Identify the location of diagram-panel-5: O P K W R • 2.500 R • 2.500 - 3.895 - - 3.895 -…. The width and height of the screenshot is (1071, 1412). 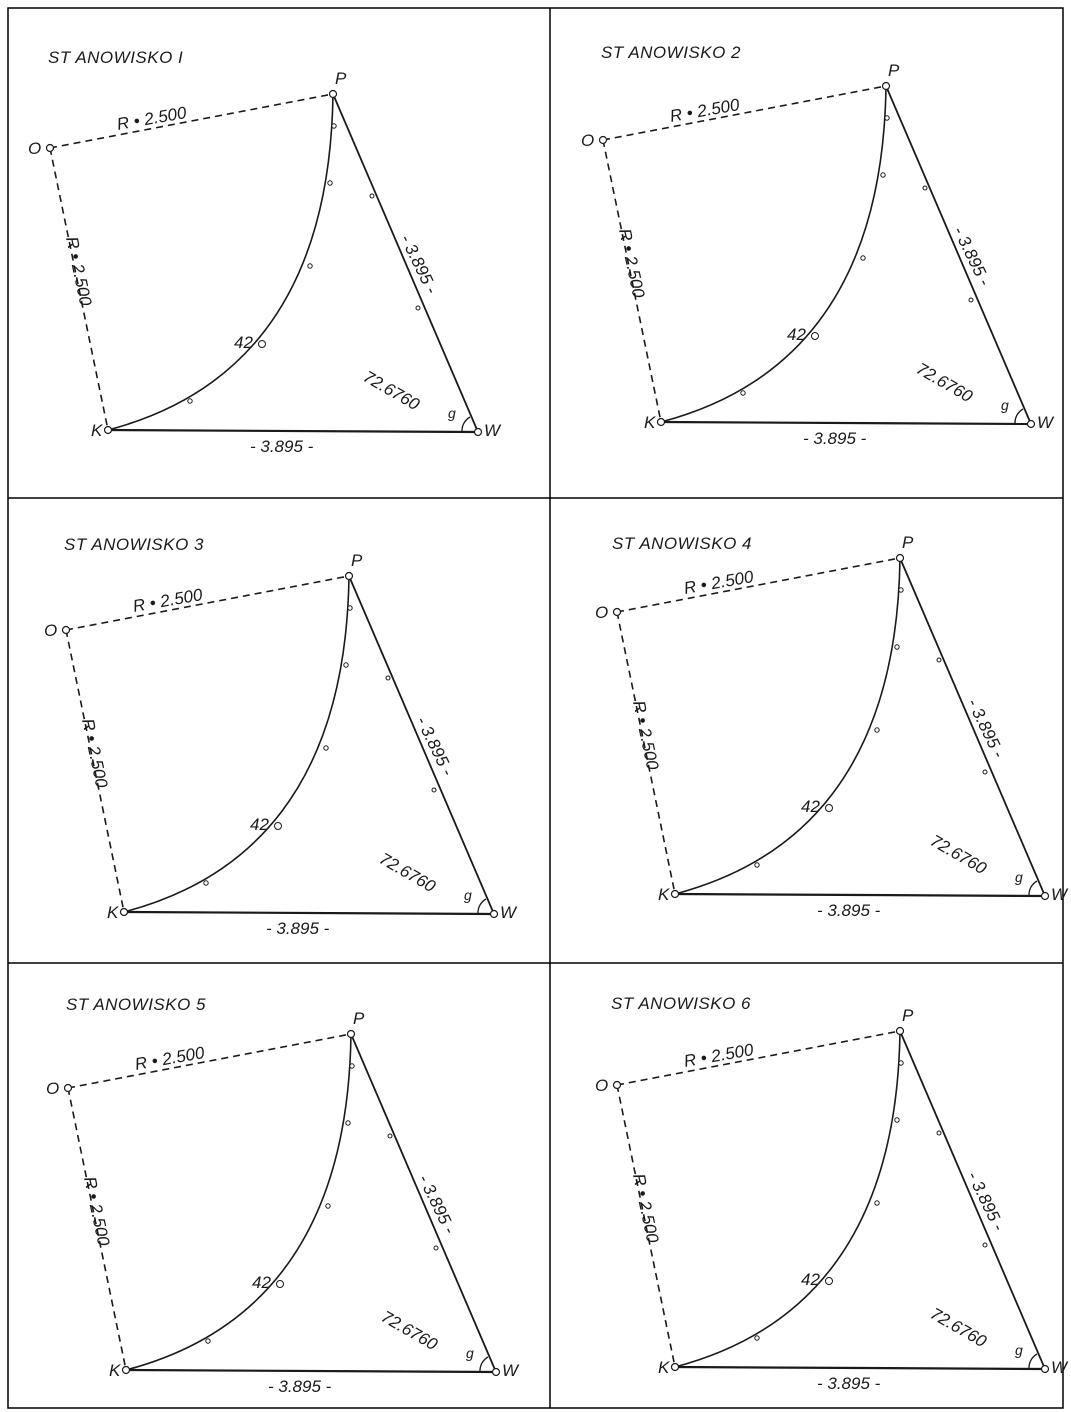
(283, 1202).